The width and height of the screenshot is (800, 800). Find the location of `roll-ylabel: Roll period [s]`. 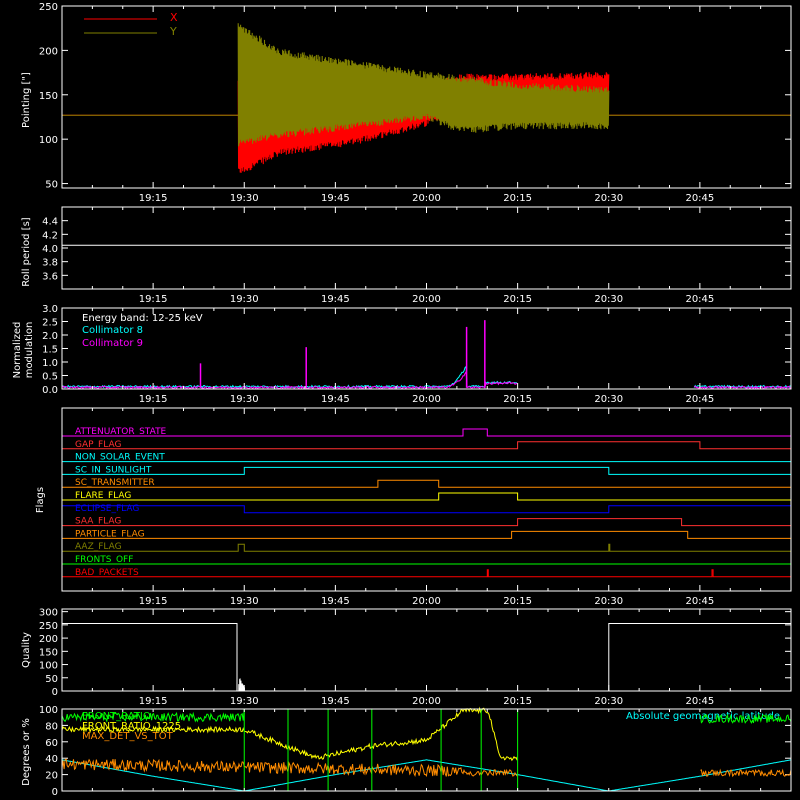

roll-ylabel: Roll period [s] is located at coordinates (26, 251).